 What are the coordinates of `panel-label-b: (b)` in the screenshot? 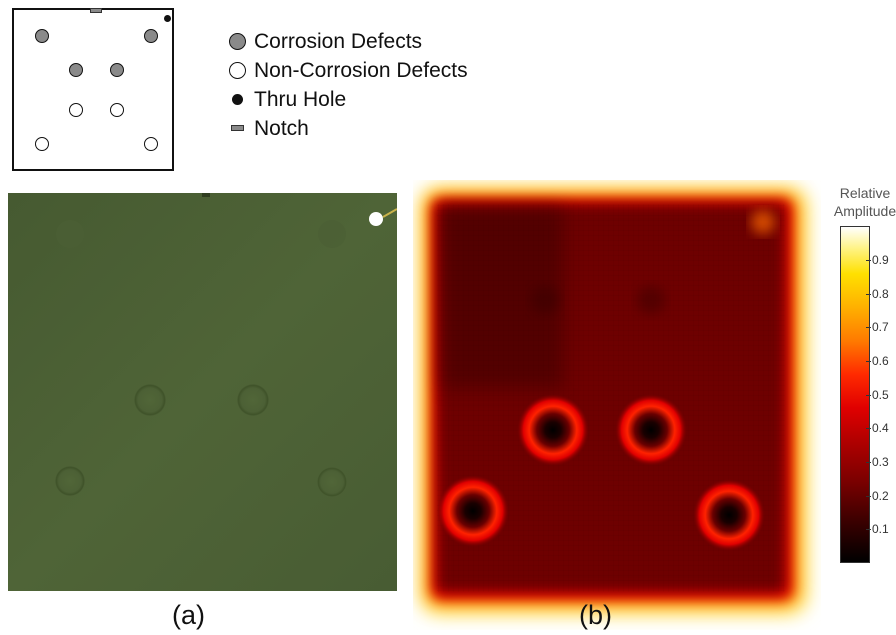 It's located at (595, 615).